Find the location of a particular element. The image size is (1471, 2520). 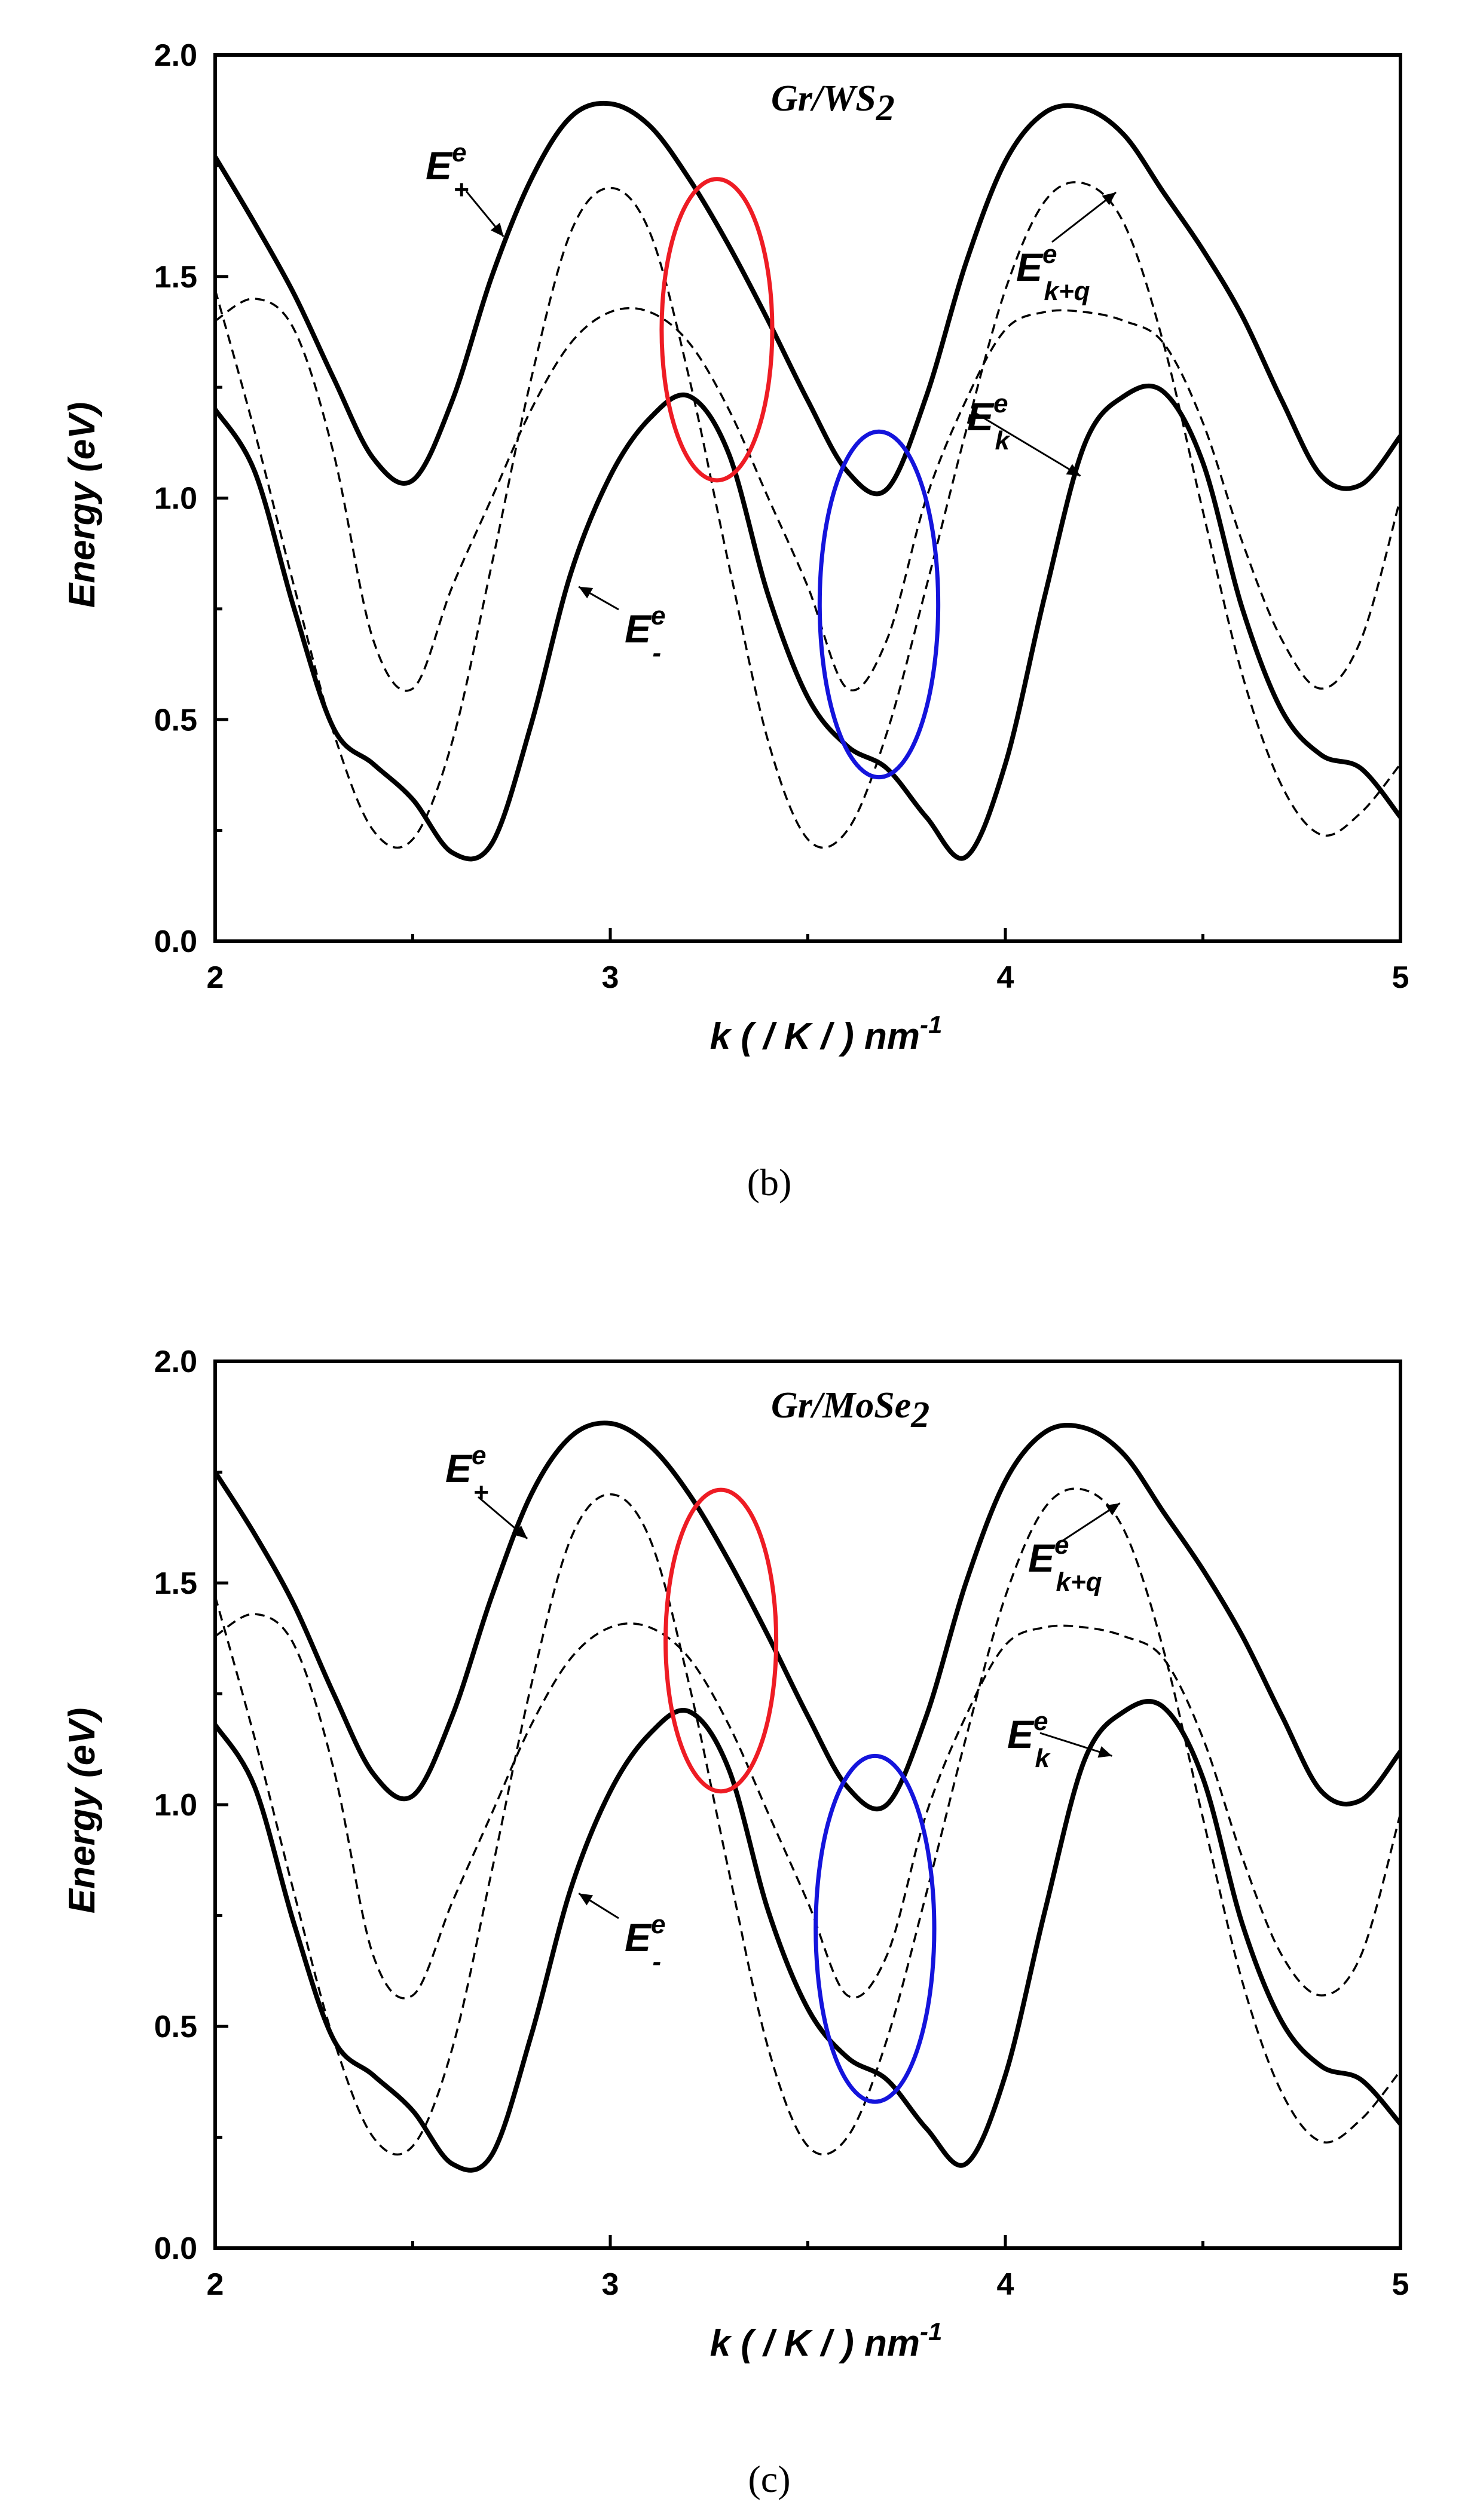

panel-c-annotation-kplusq-arrowhead is located at coordinates (1112, 1509).